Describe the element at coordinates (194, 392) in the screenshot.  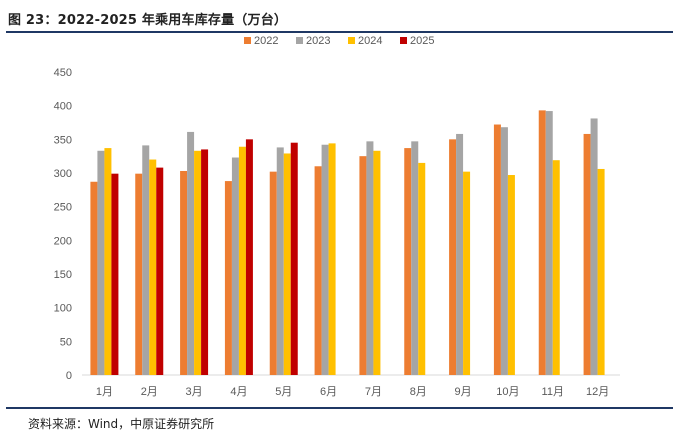
I see `x-tick-label: 3月` at that location.